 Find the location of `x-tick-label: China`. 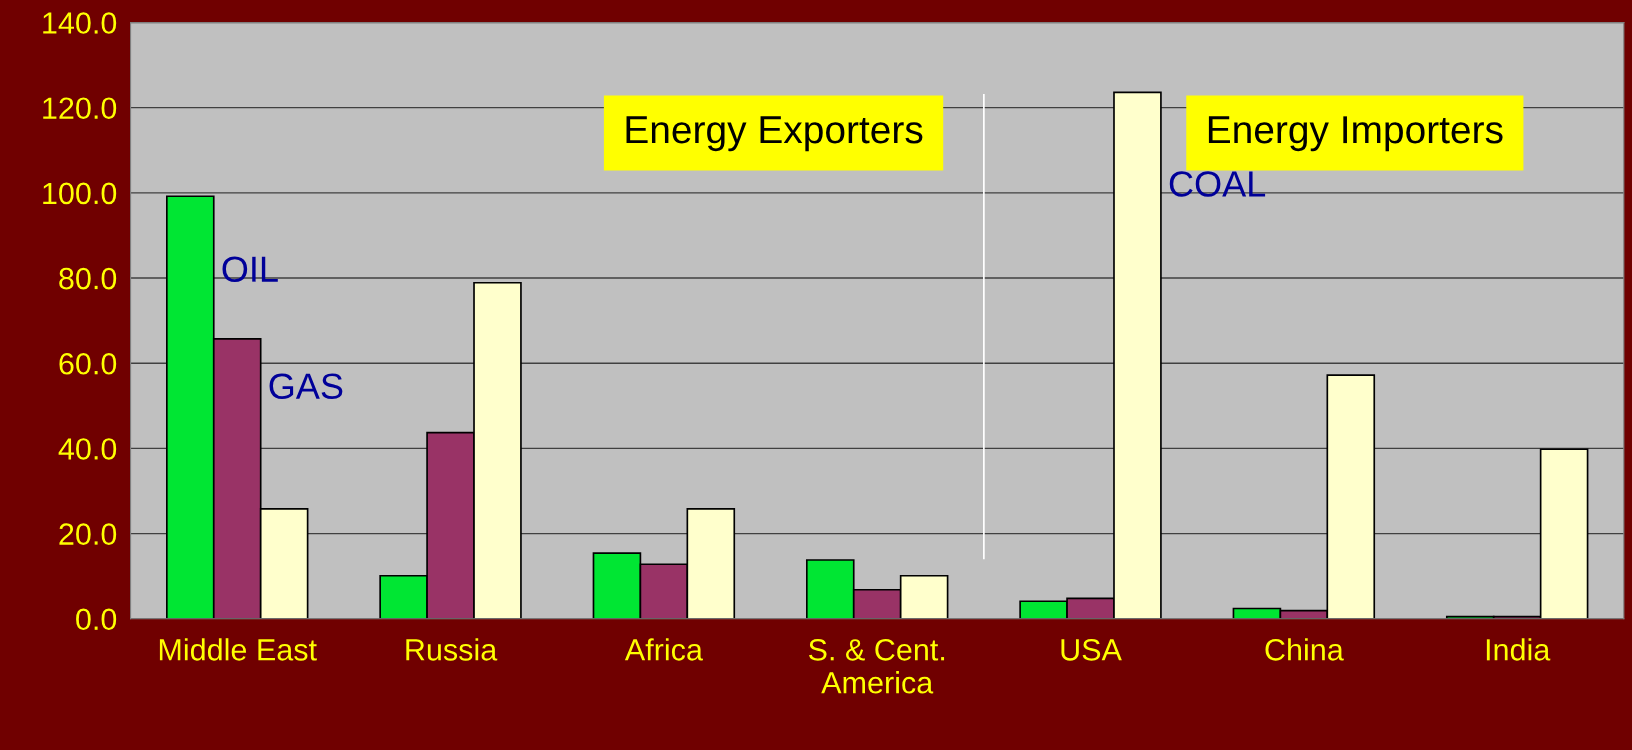

x-tick-label: China is located at coordinates (1304, 649).